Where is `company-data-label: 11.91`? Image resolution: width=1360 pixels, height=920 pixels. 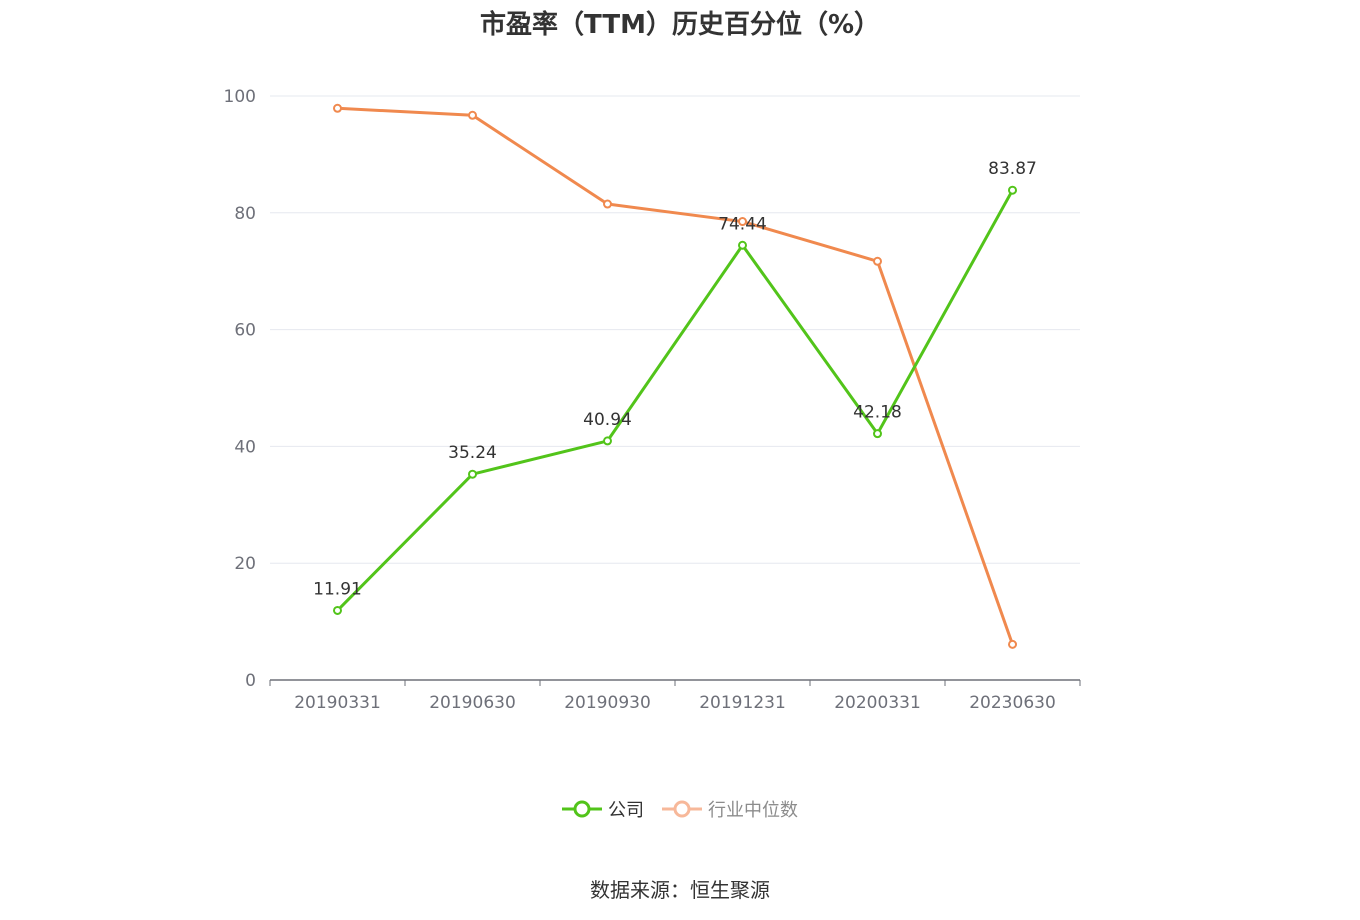
company-data-label: 11.91 is located at coordinates (337, 589).